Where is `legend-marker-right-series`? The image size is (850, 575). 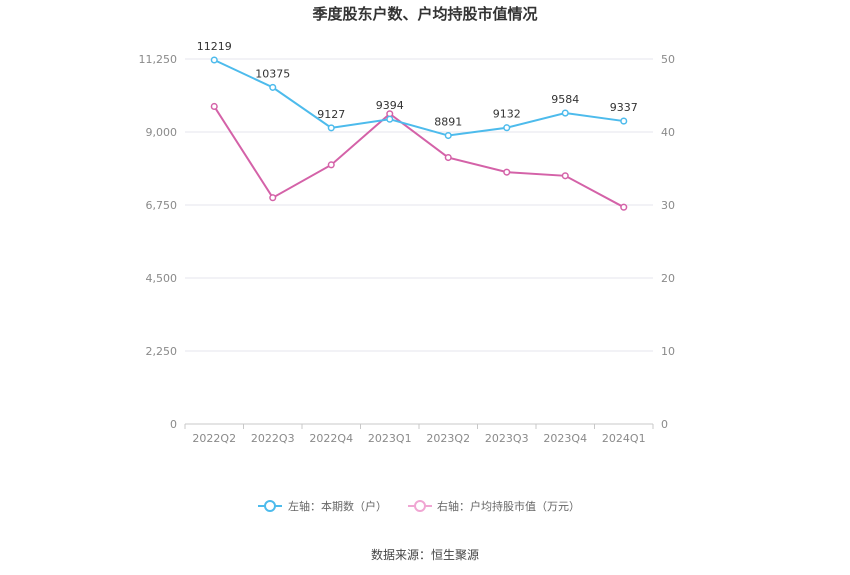 legend-marker-right-series is located at coordinates (420, 506).